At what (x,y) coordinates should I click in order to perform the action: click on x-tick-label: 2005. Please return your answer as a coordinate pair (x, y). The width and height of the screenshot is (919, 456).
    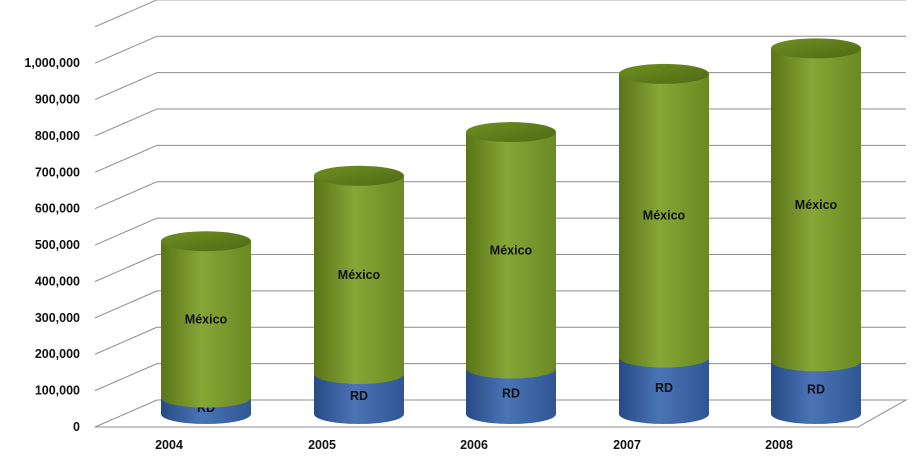
    Looking at the image, I should click on (322, 445).